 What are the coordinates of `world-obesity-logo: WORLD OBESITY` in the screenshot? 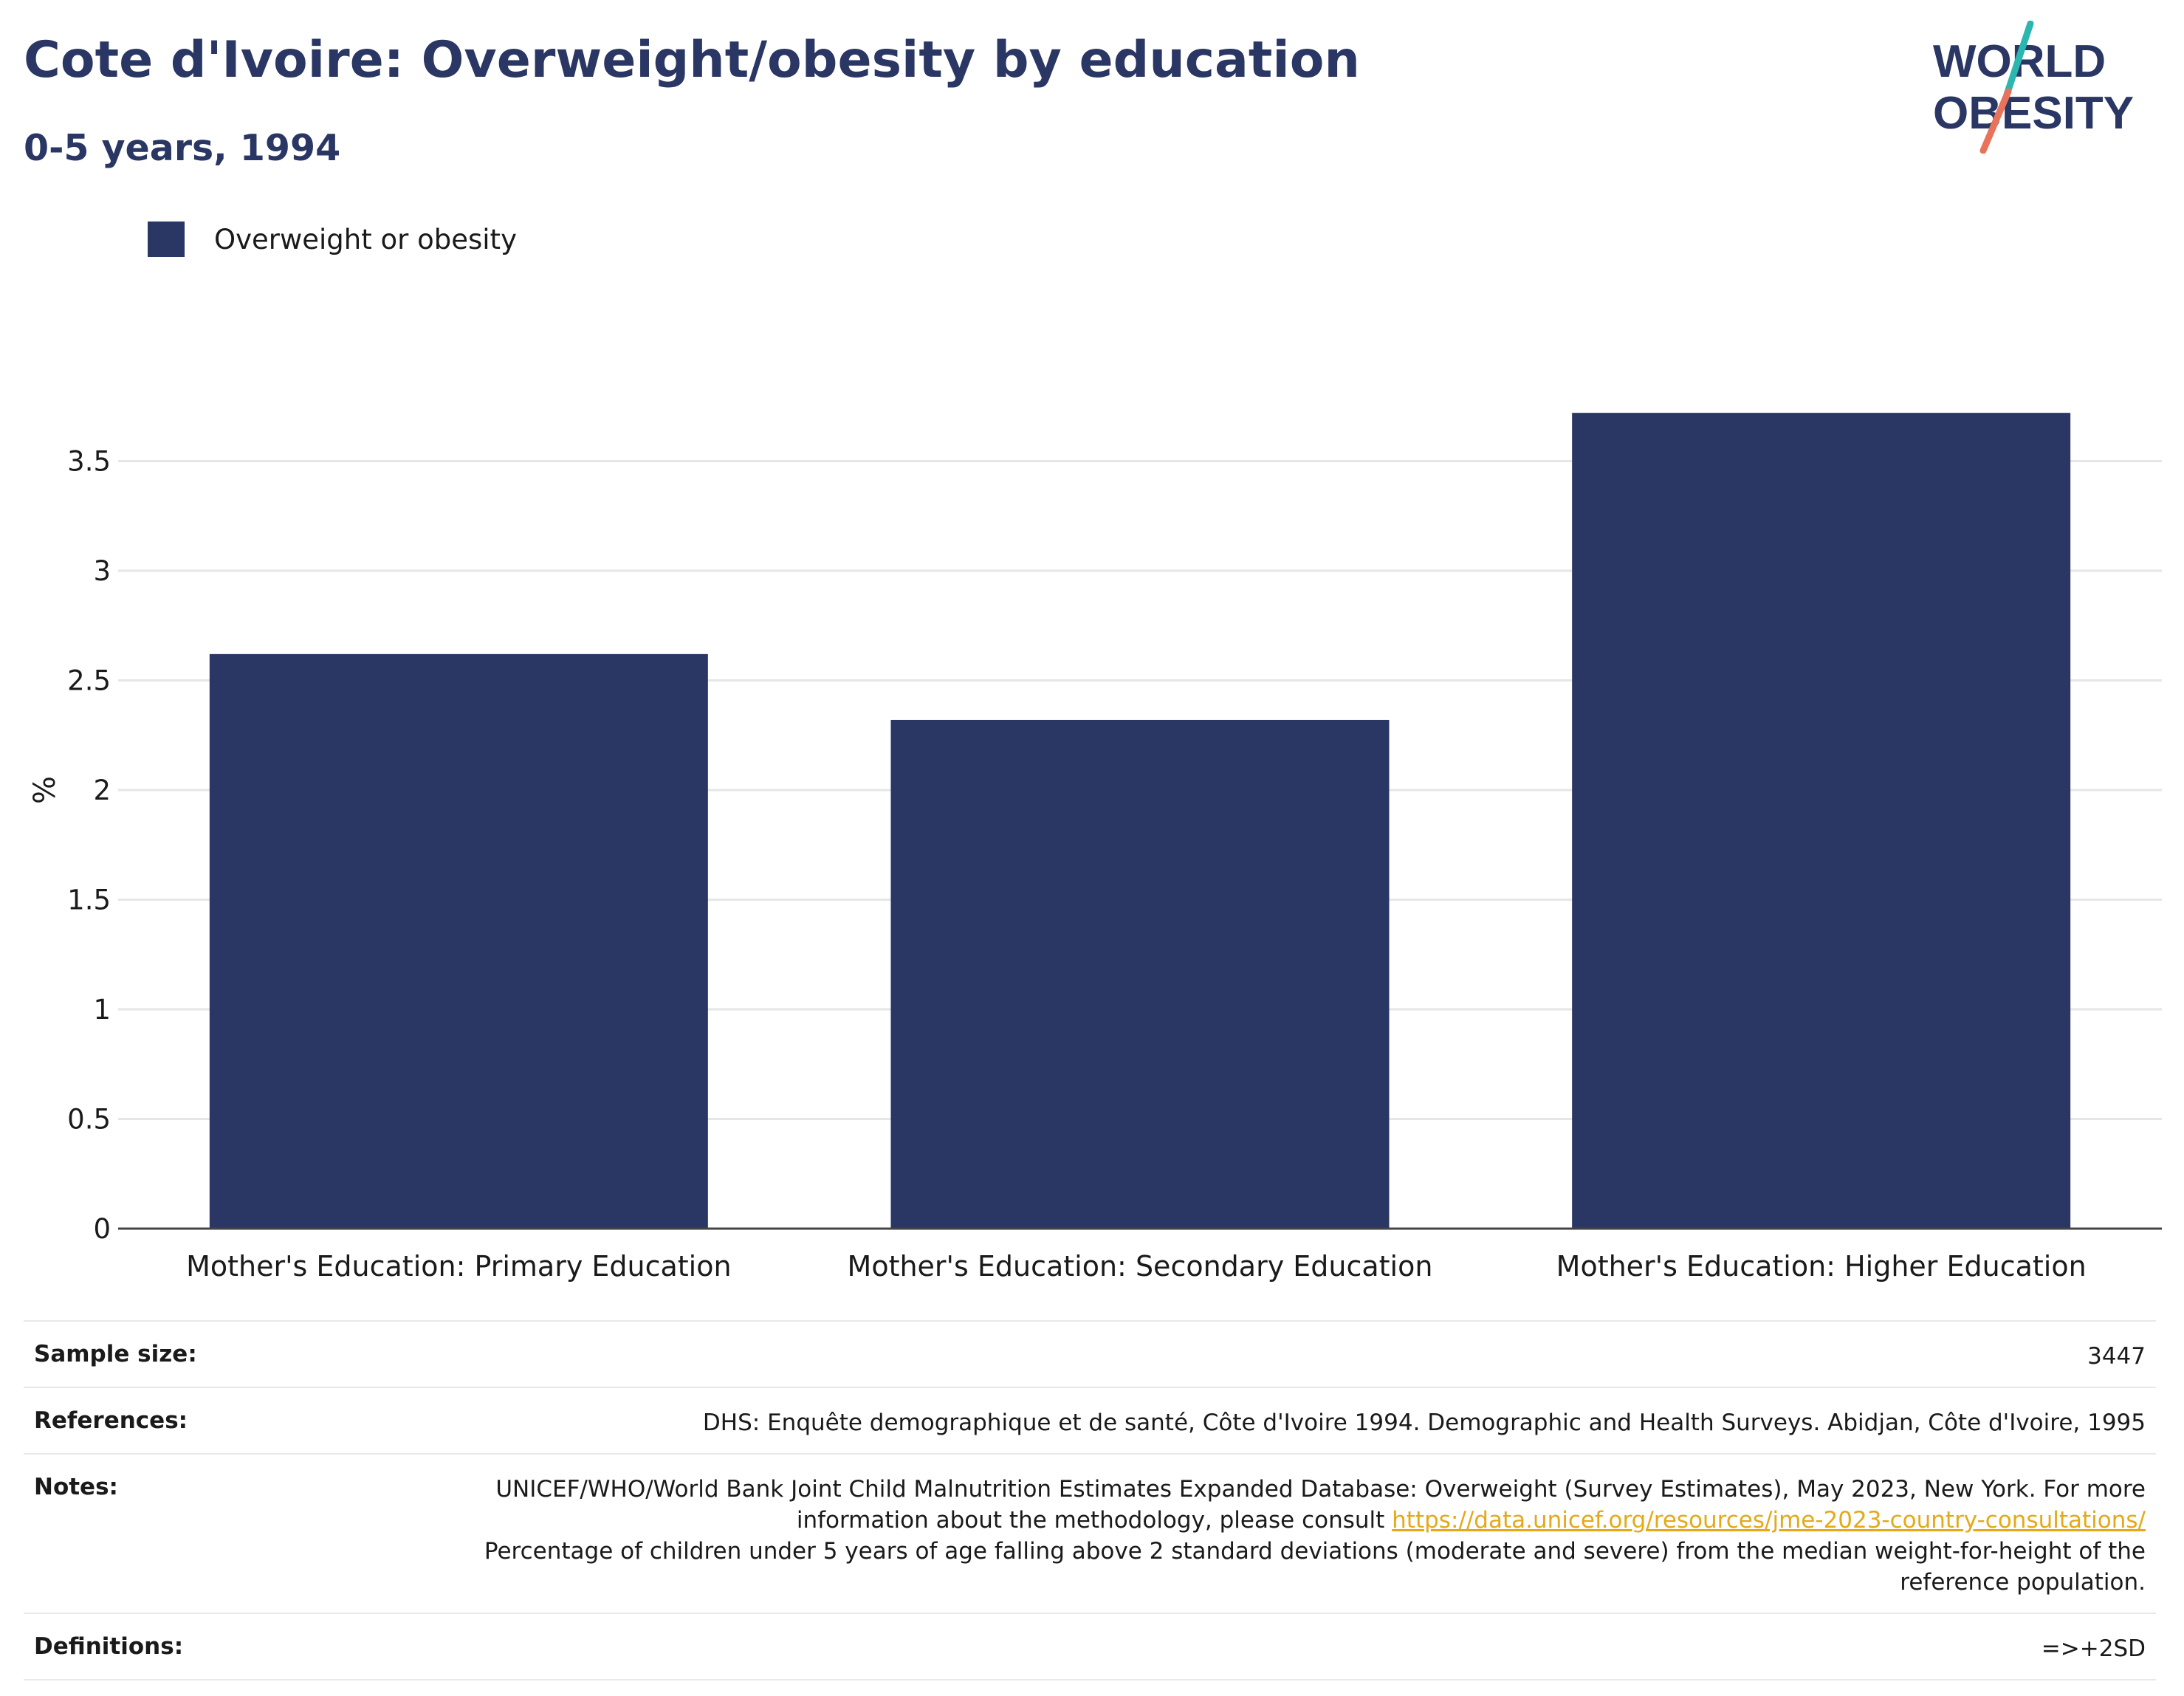 It's located at (2034, 87).